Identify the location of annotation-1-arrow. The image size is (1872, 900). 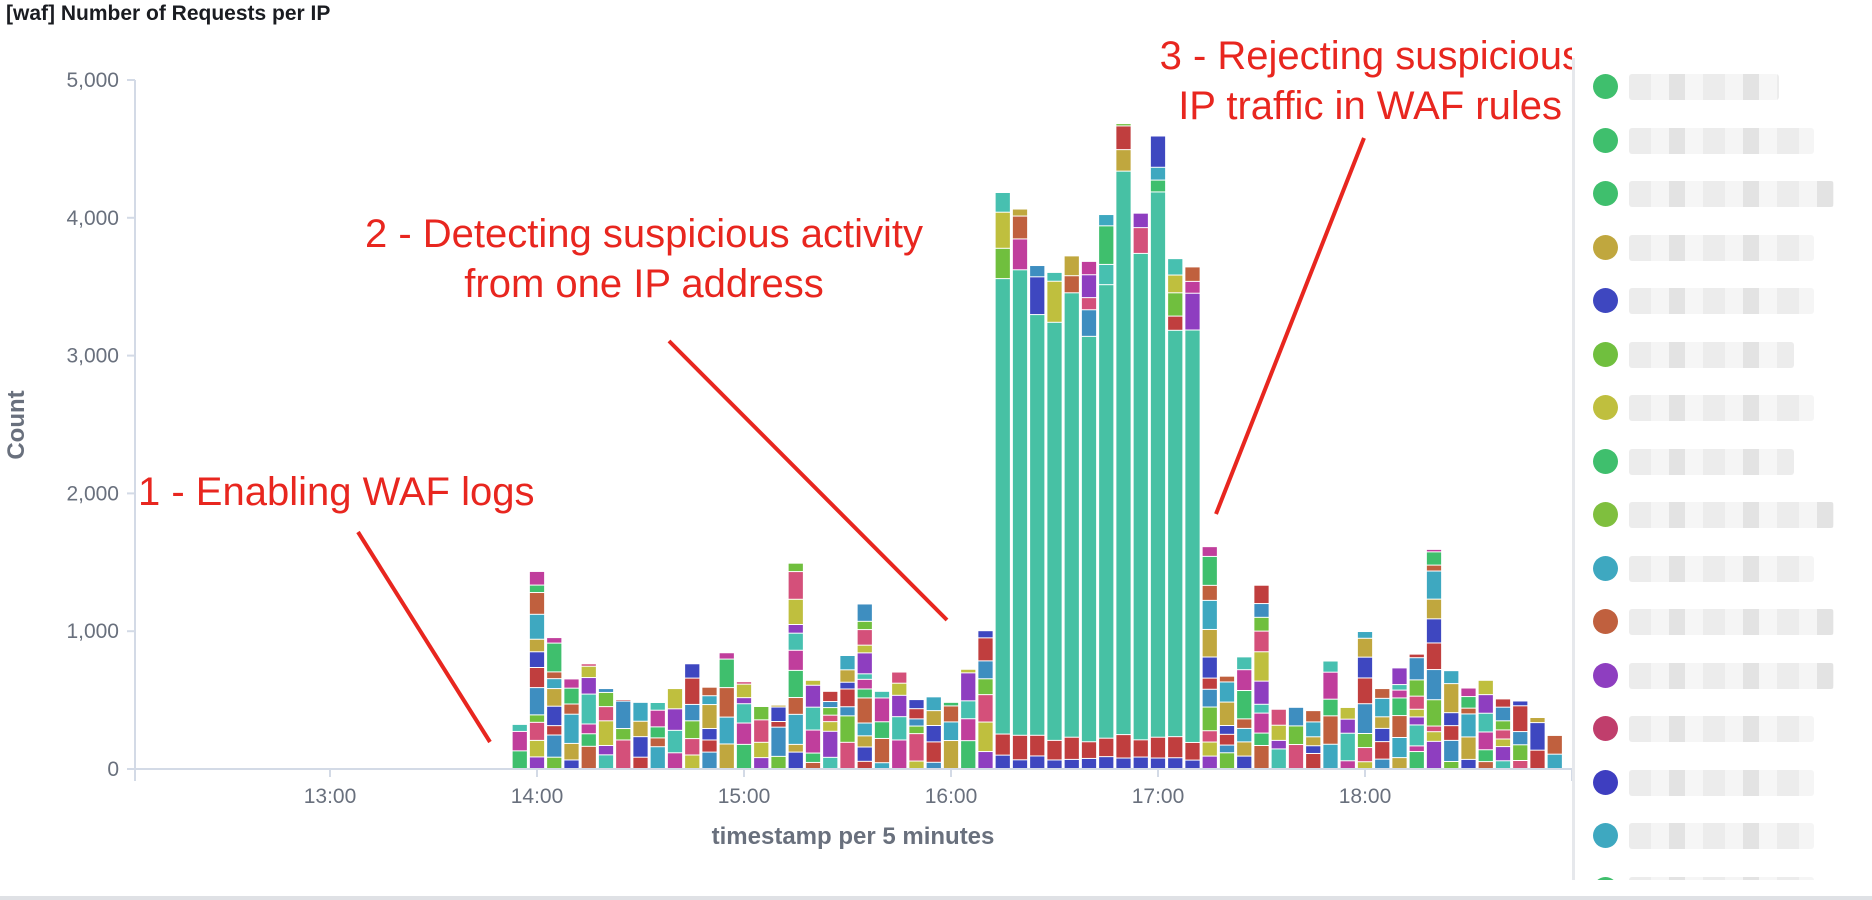
(424, 637).